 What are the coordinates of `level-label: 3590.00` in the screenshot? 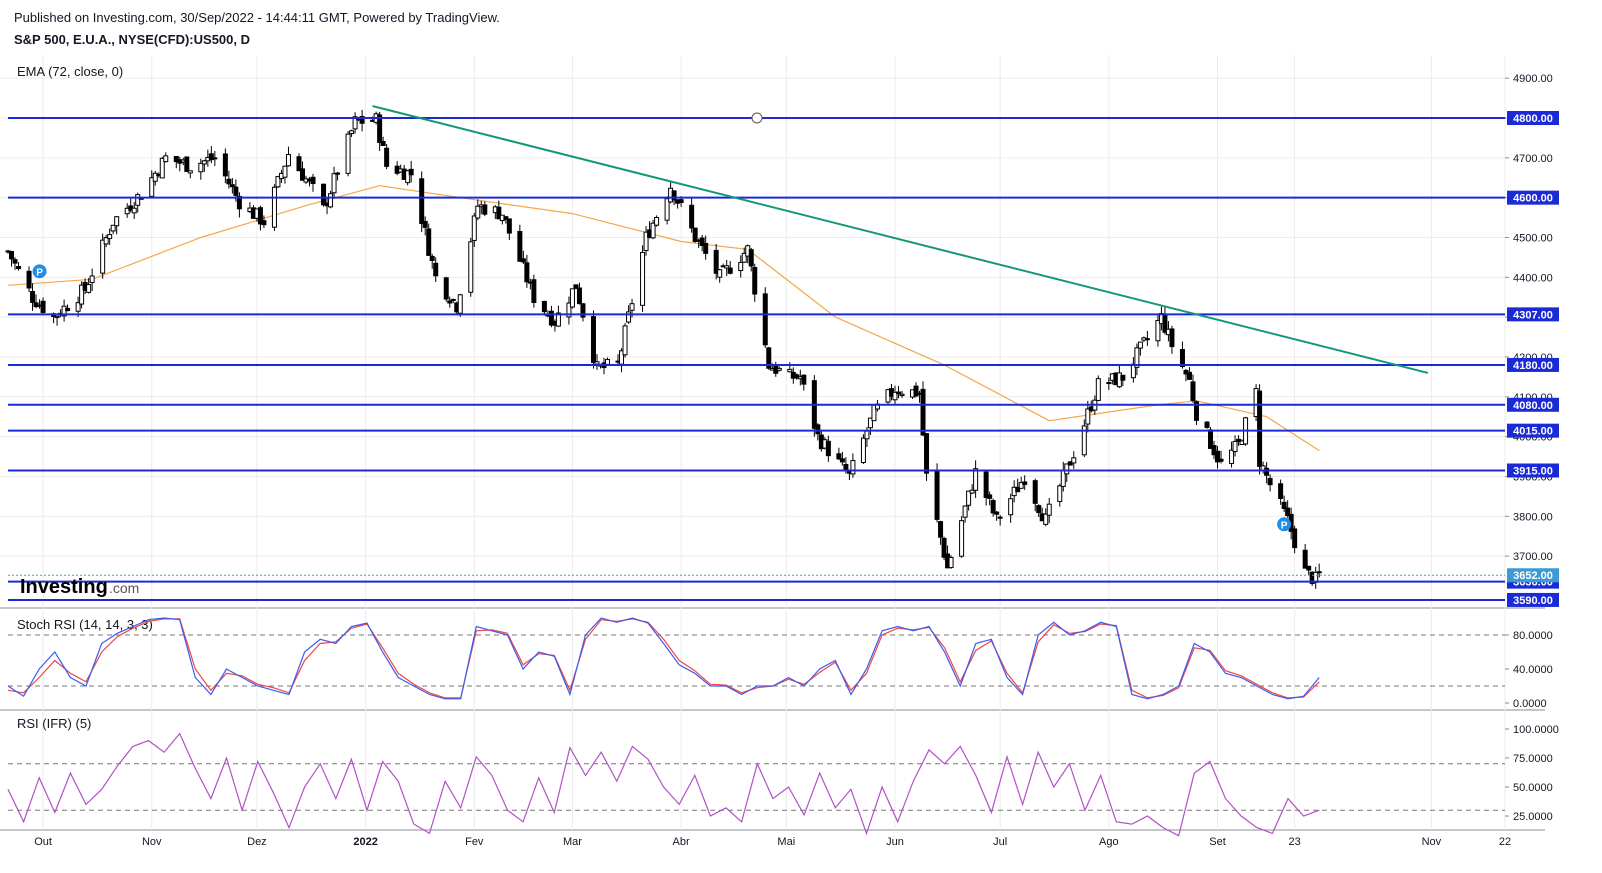 It's located at (1533, 601).